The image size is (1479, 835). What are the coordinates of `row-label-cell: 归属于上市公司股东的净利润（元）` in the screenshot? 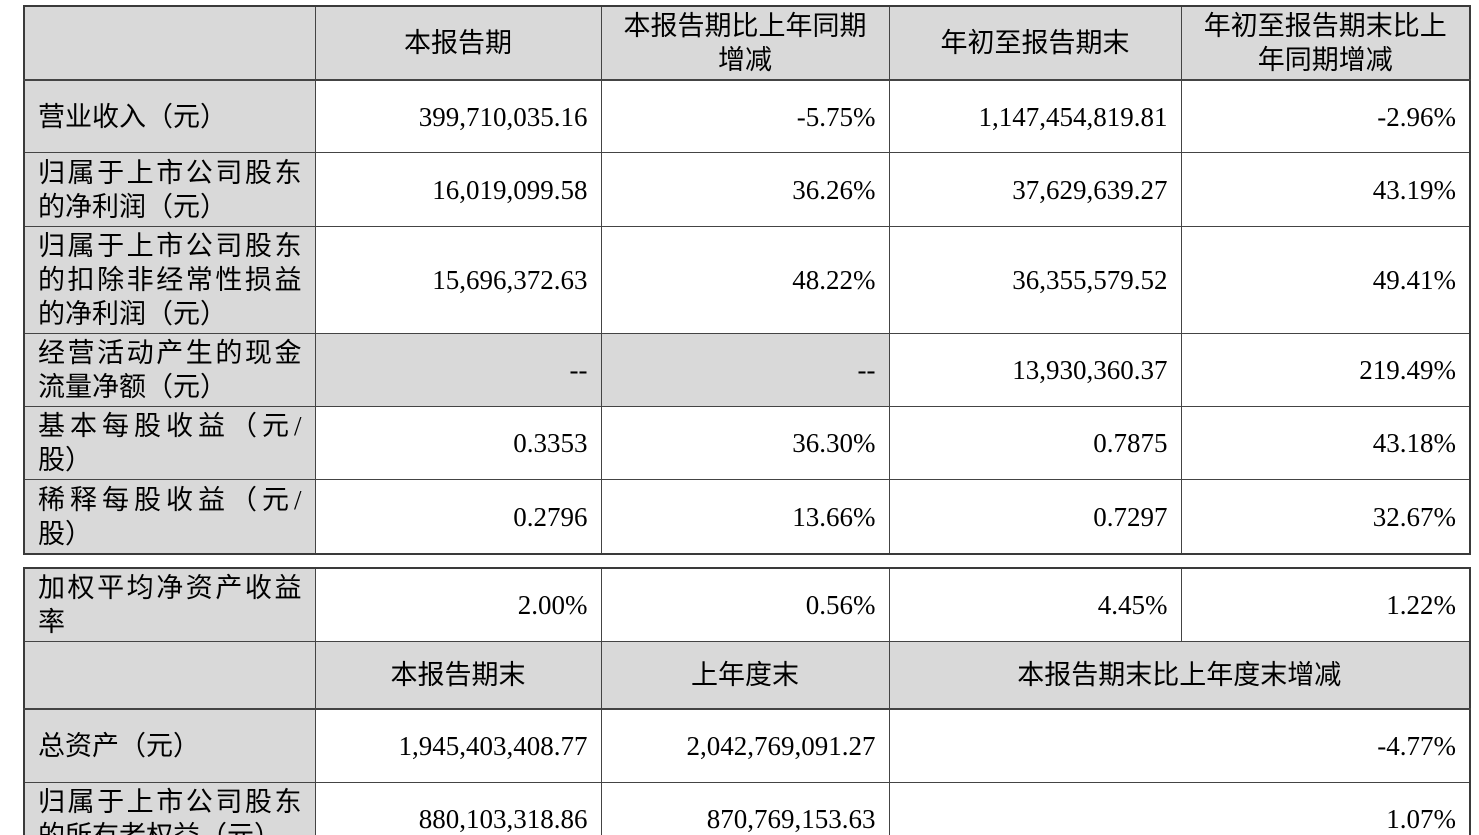 It's located at (169, 189).